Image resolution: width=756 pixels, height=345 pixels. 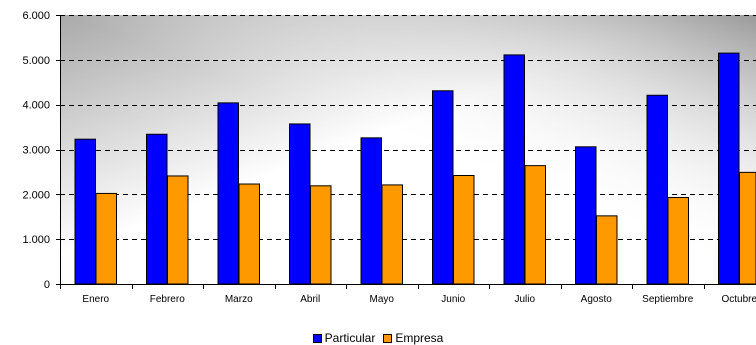 What do you see at coordinates (36, 61) in the screenshot?
I see `y-tick-label: 5.000` at bounding box center [36, 61].